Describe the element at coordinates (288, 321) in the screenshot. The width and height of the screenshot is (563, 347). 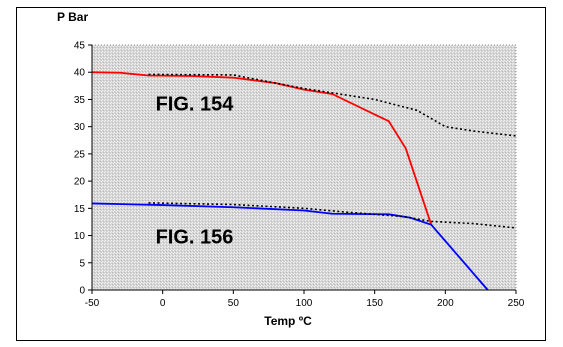
I see `x-axis-title: Temp ºC` at that location.